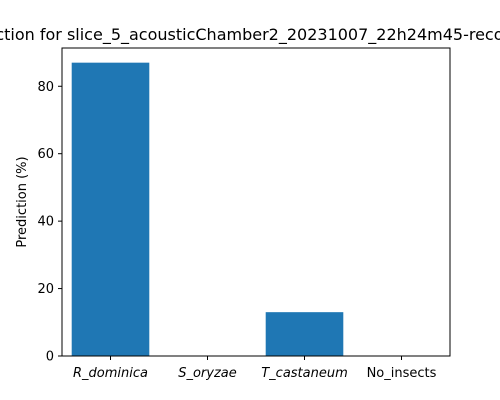 The width and height of the screenshot is (500, 400). What do you see at coordinates (45, 289) in the screenshot?
I see `y-tick-label: 20` at bounding box center [45, 289].